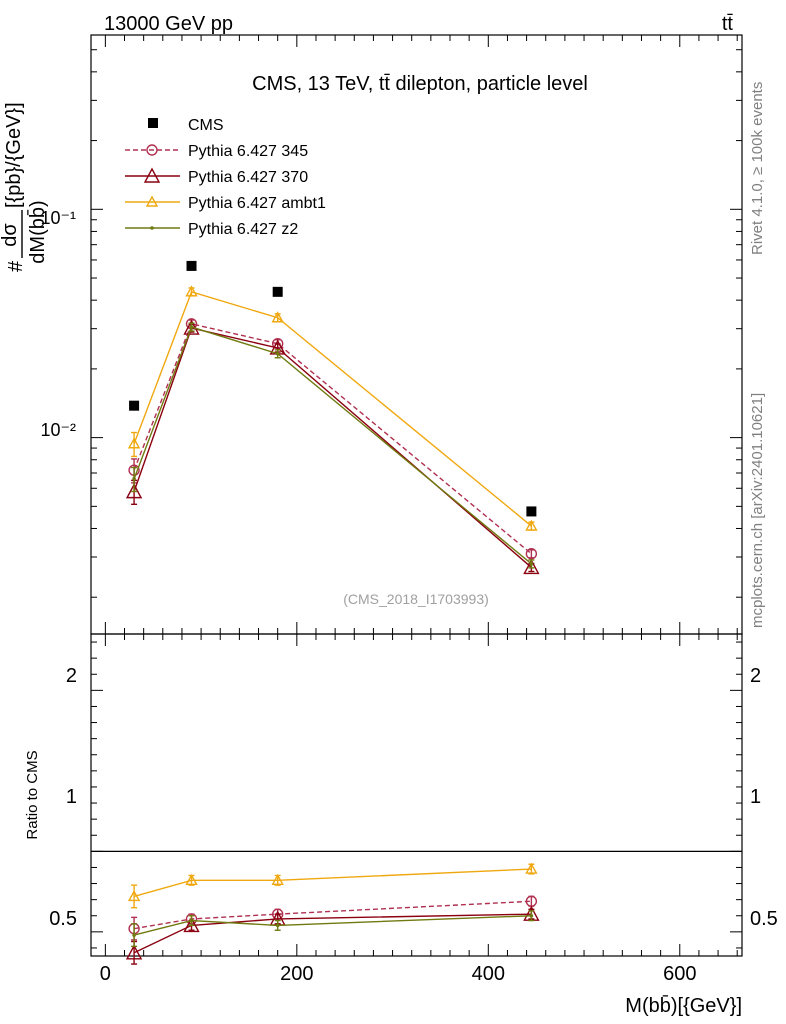  Describe the element at coordinates (71, 797) in the screenshot. I see `ratio-y-tick-label-1: 1` at that location.